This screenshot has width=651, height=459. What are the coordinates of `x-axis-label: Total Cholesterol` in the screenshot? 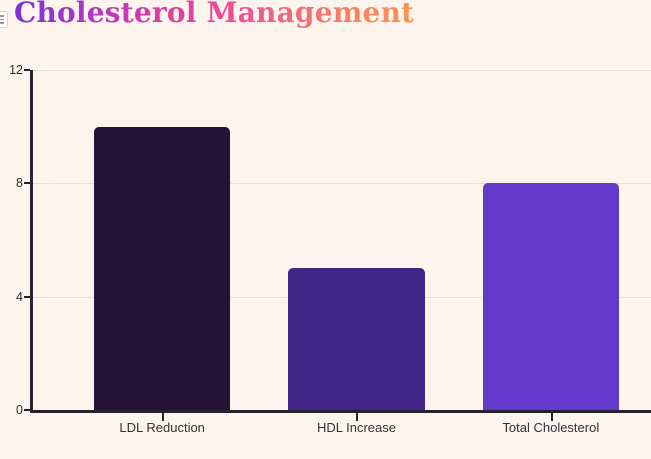 It's located at (551, 427).